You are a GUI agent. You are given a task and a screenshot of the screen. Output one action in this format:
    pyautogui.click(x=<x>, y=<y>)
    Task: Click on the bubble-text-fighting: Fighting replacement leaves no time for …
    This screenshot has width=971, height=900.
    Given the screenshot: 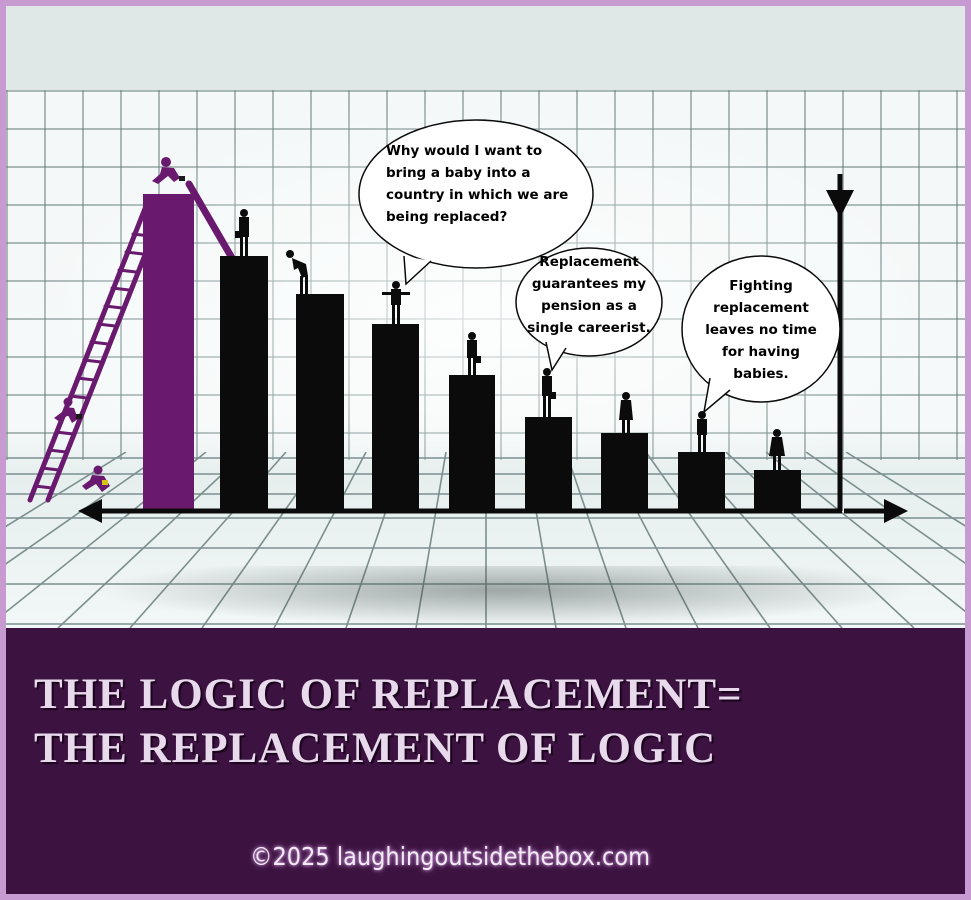 What is the action you would take?
    pyautogui.click(x=761, y=330)
    